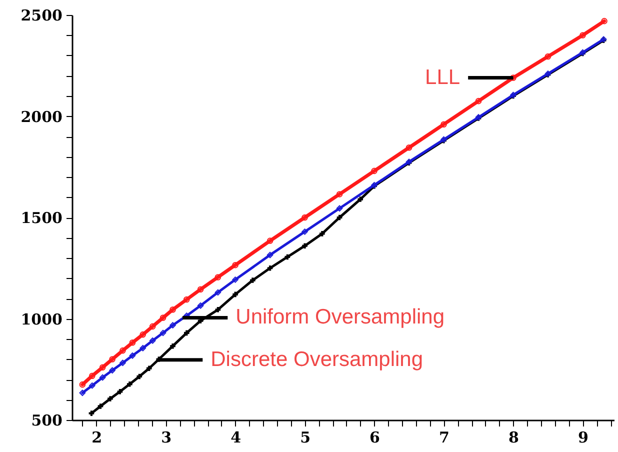  I want to click on annotation: LLL, so click(442, 77).